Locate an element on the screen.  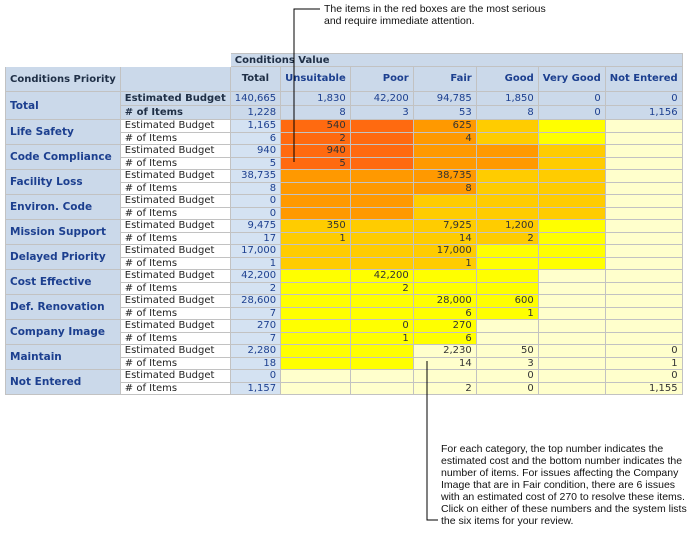
total-budget-cell: 94,785 is located at coordinates (444, 98).